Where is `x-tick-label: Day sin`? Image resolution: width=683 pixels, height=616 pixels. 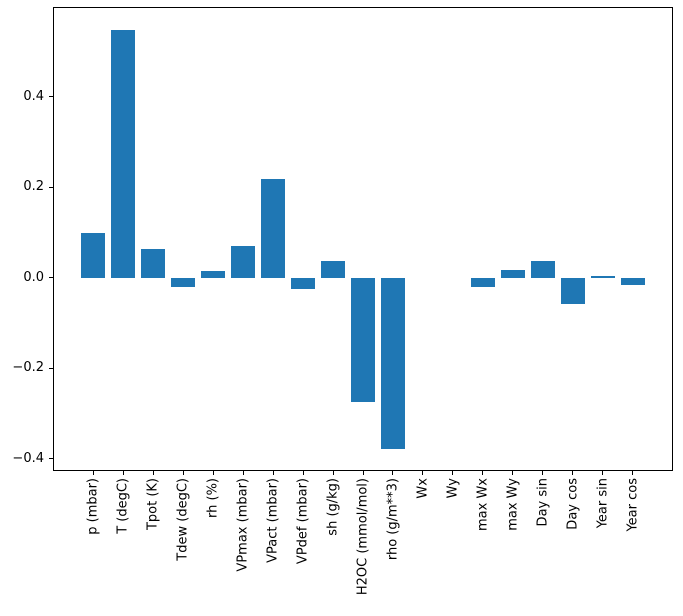 x-tick-label: Day sin is located at coordinates (543, 502).